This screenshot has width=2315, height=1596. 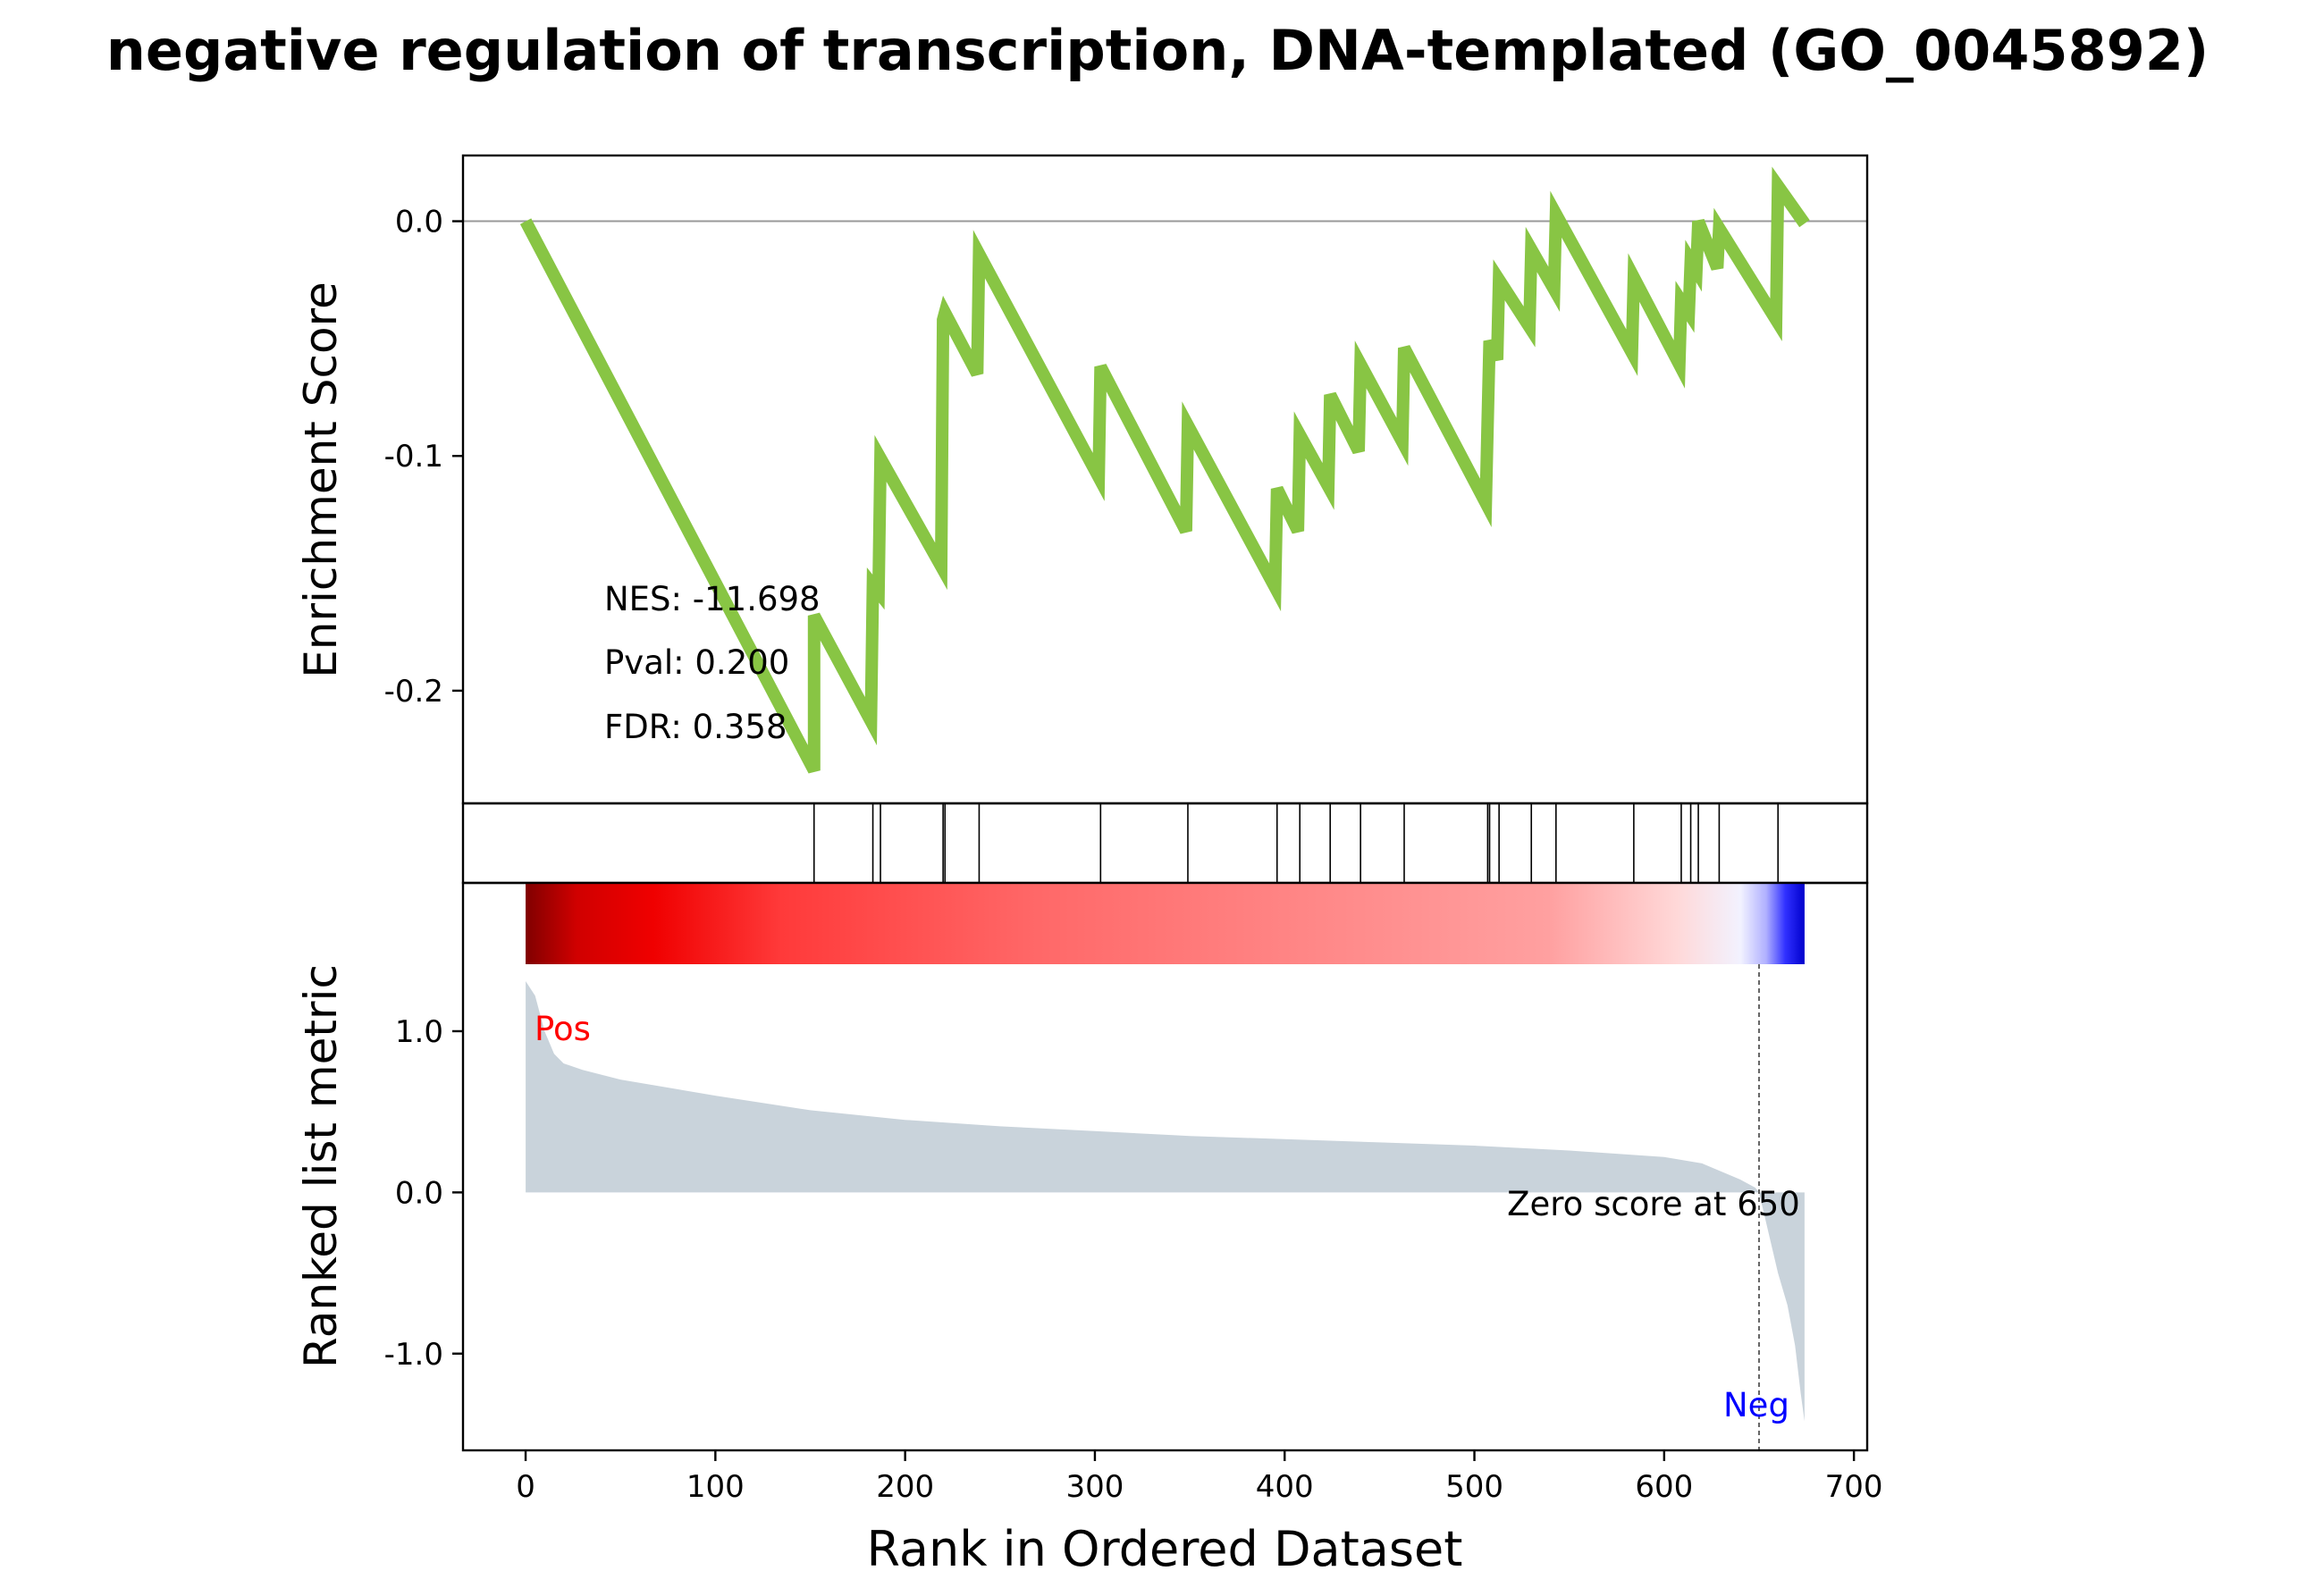 I want to click on pval-annotation: Pval: 0.200, so click(x=696, y=662).